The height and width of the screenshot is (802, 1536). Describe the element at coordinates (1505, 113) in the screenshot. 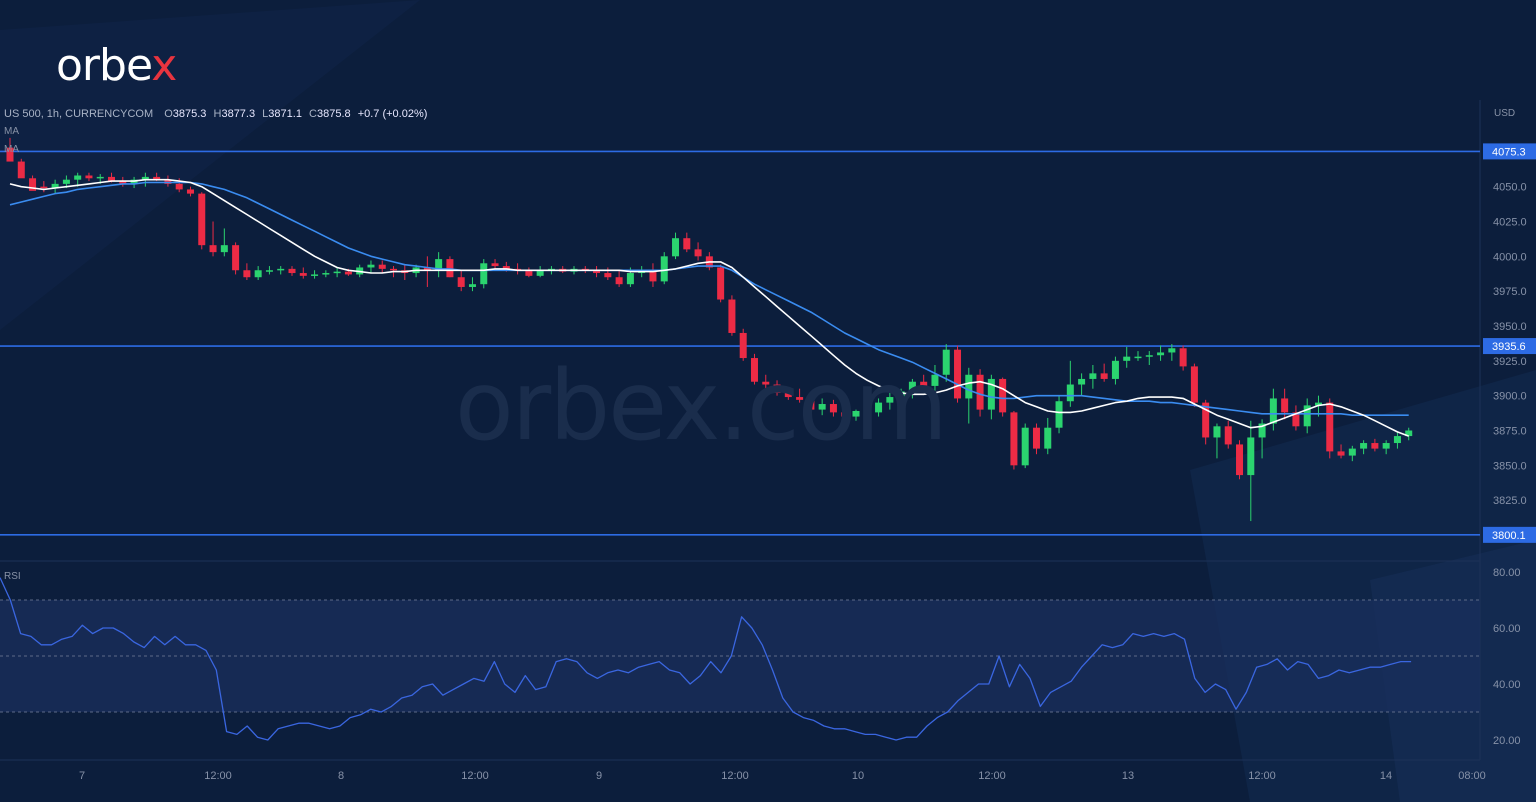

I see `currency-label: USD` at that location.